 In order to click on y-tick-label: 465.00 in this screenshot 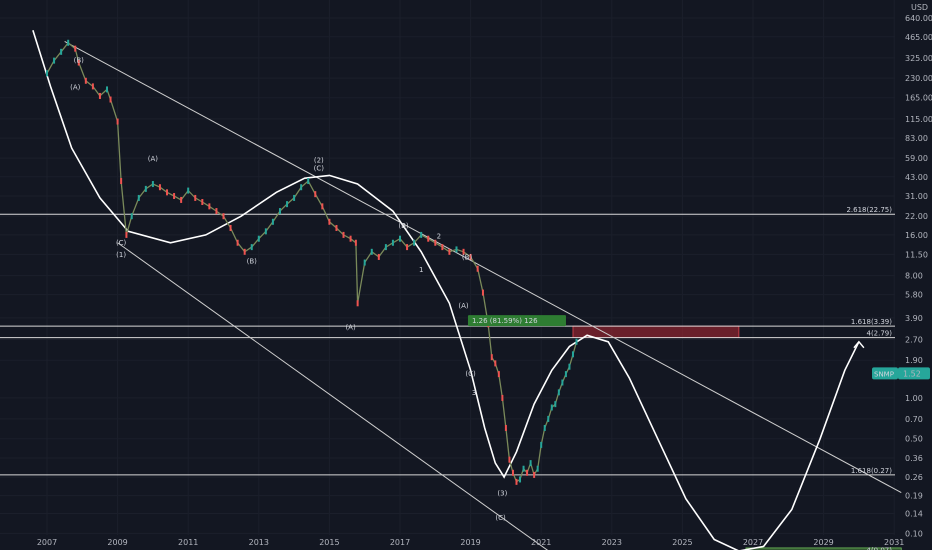, I will do `click(918, 37)`.